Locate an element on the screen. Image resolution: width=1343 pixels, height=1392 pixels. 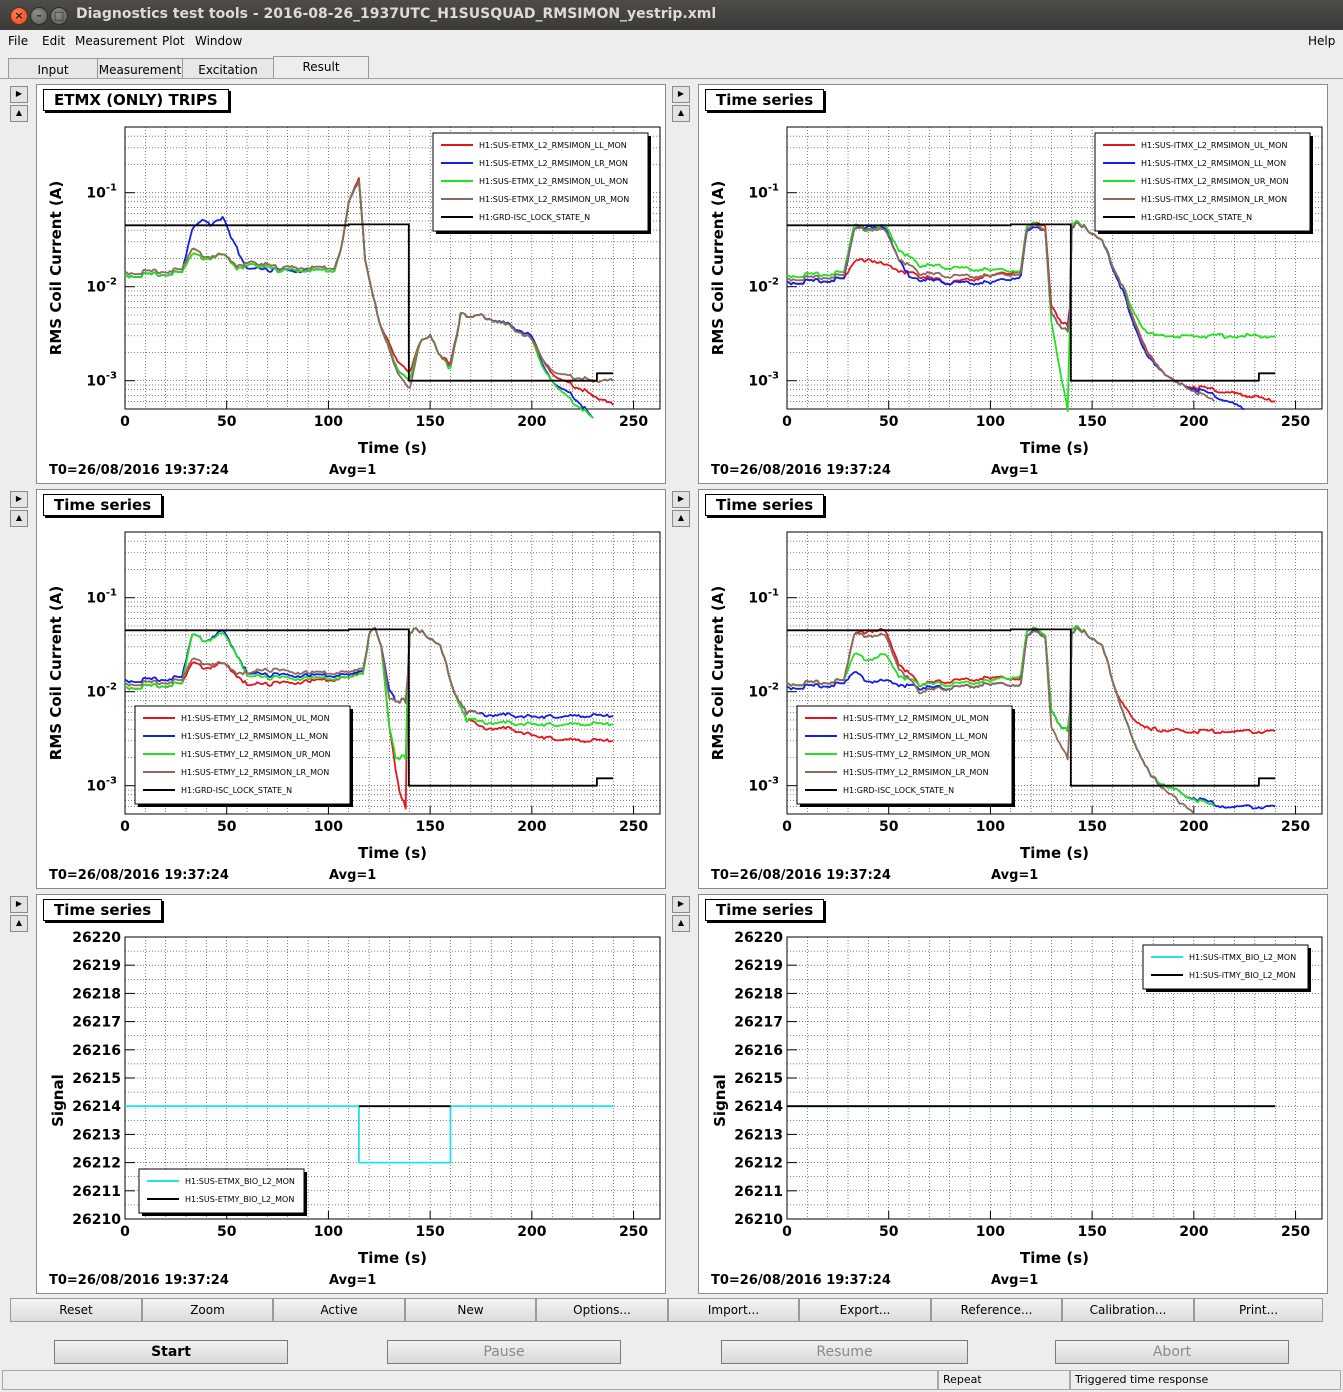
legend-entry: H1:SUS-ITMY_L2_RMSIMON_UL_MON is located at coordinates (916, 718).